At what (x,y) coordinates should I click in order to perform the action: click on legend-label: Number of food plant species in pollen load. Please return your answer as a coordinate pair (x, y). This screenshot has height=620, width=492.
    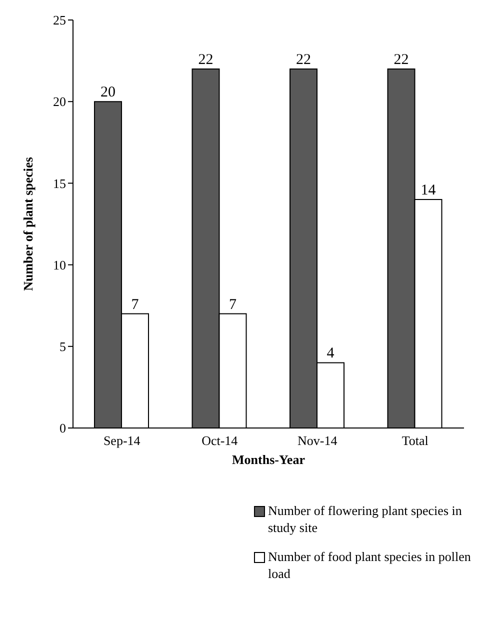
    Looking at the image, I should click on (370, 565).